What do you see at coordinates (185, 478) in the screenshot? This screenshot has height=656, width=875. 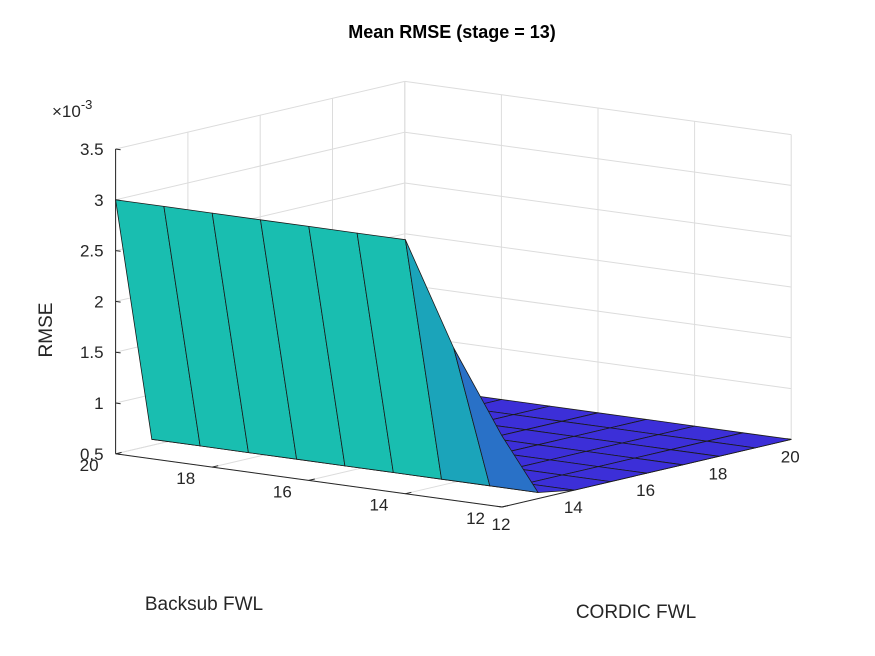 I see `y-tick-label: 18` at bounding box center [185, 478].